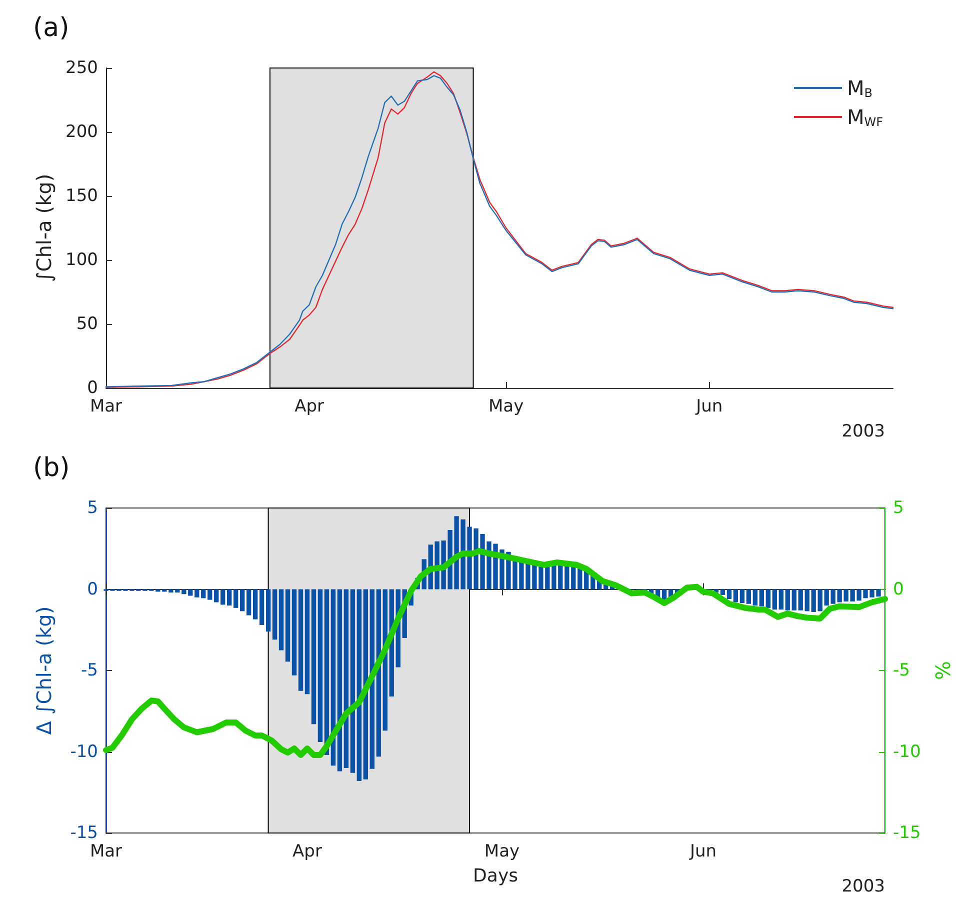 The image size is (969, 912). What do you see at coordinates (92, 508) in the screenshot?
I see `y-tick-label: 5` at bounding box center [92, 508].